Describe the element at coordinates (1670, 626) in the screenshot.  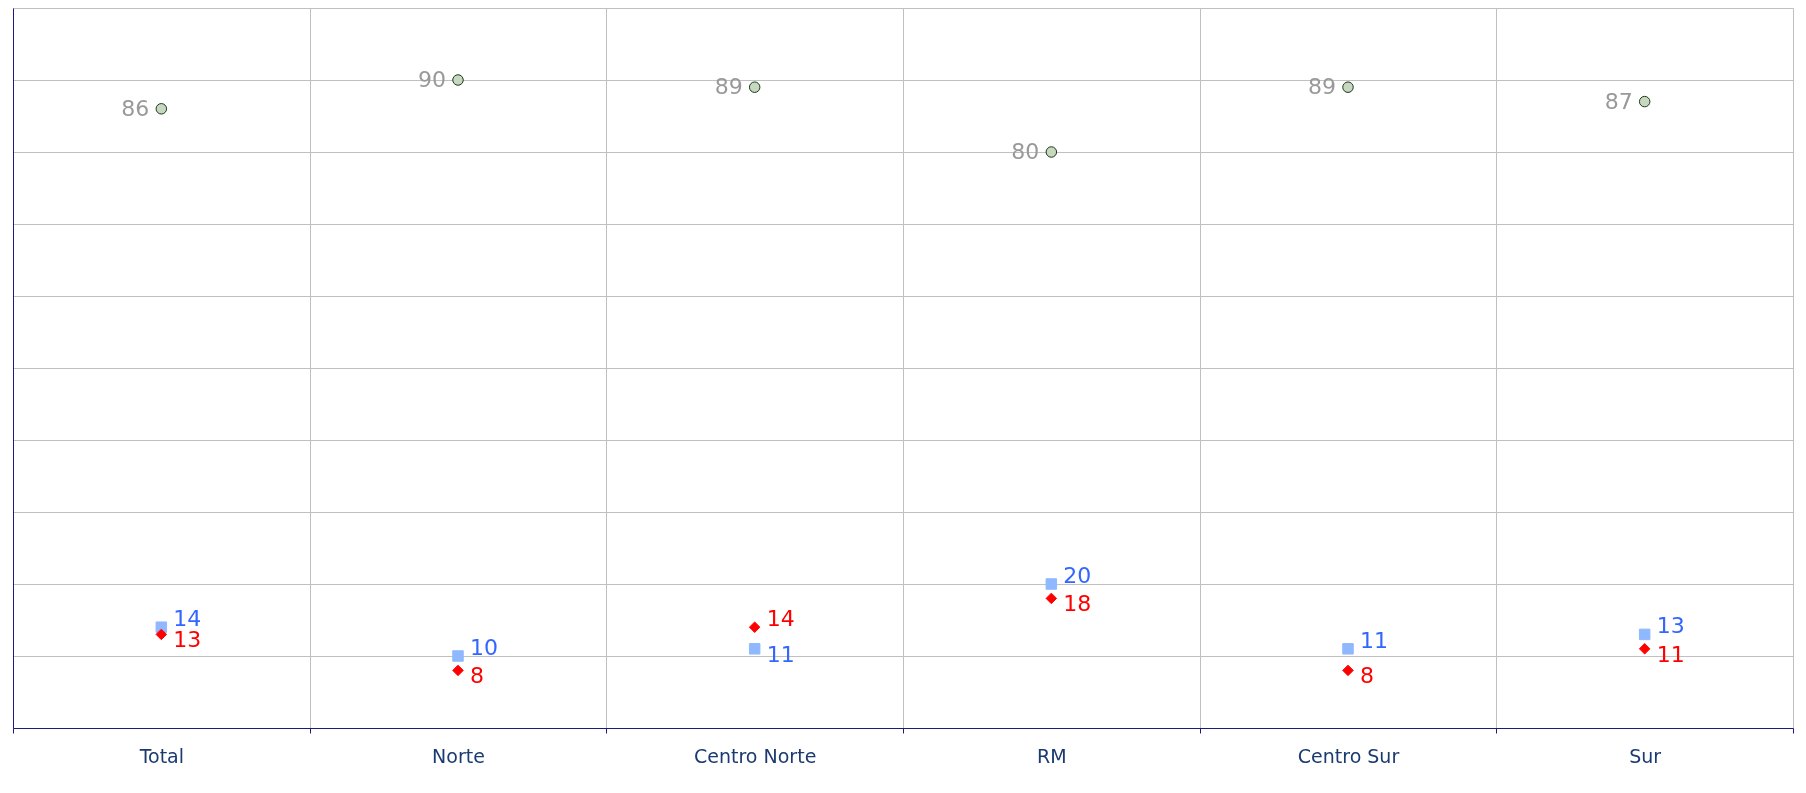
I see `data-label: 13` at that location.